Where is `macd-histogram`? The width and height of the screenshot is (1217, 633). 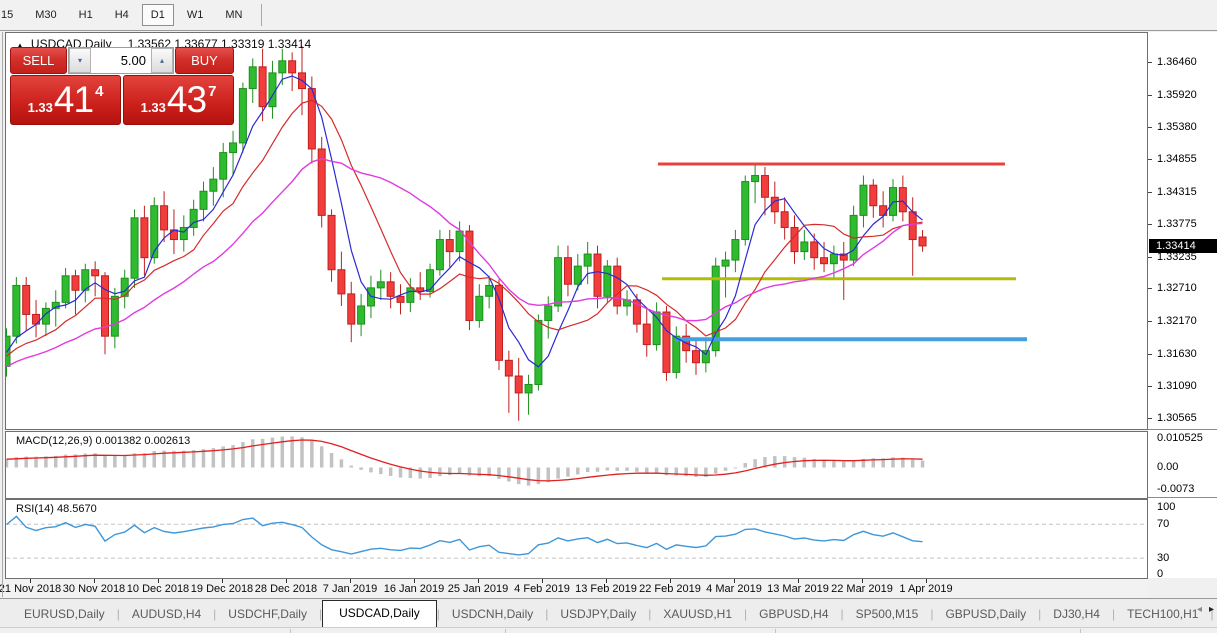 macd-histogram is located at coordinates (465, 461).